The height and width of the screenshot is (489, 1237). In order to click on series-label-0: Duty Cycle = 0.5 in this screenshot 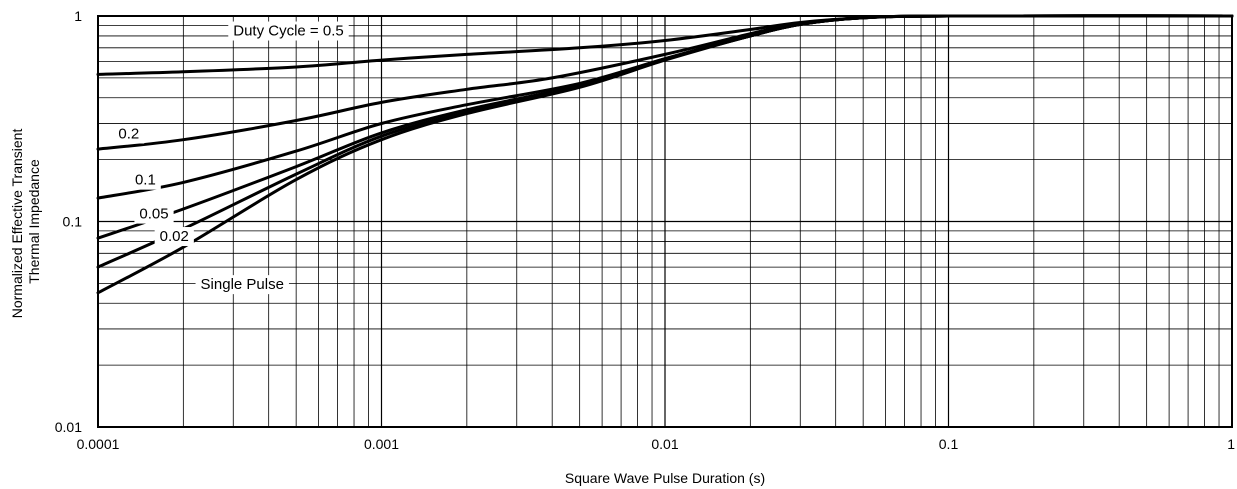, I will do `click(288, 31)`.